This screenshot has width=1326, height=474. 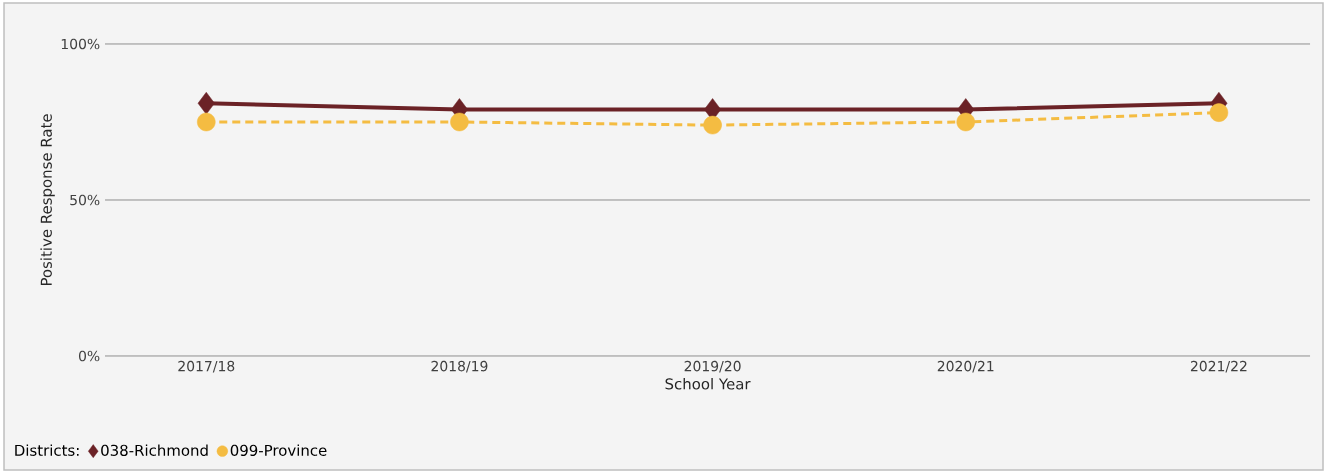 What do you see at coordinates (154, 450) in the screenshot?
I see `legend-label: 038-Richmond` at bounding box center [154, 450].